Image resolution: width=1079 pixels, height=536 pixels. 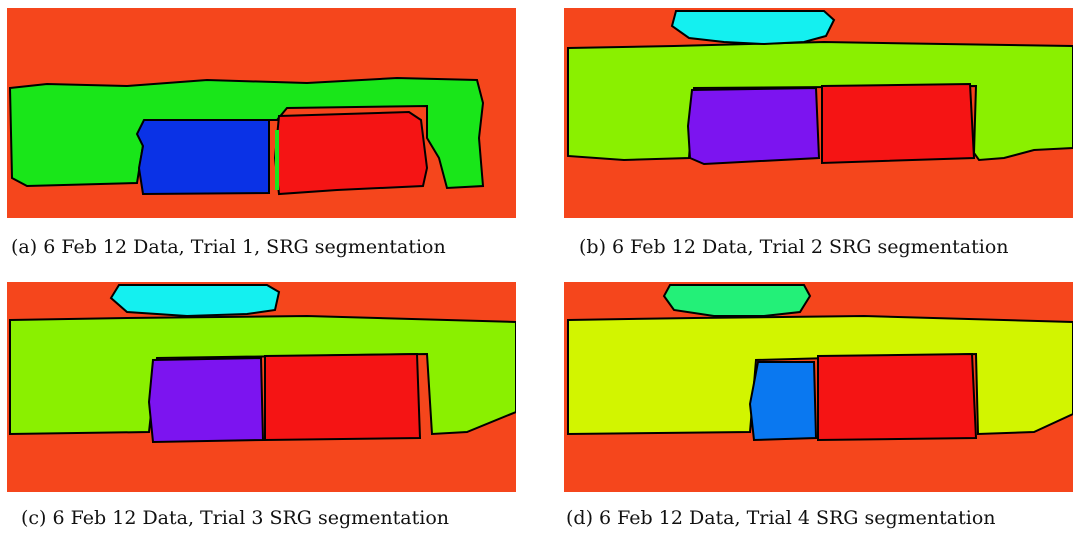 What do you see at coordinates (202, 157) in the screenshot?
I see `blue-region` at bounding box center [202, 157].